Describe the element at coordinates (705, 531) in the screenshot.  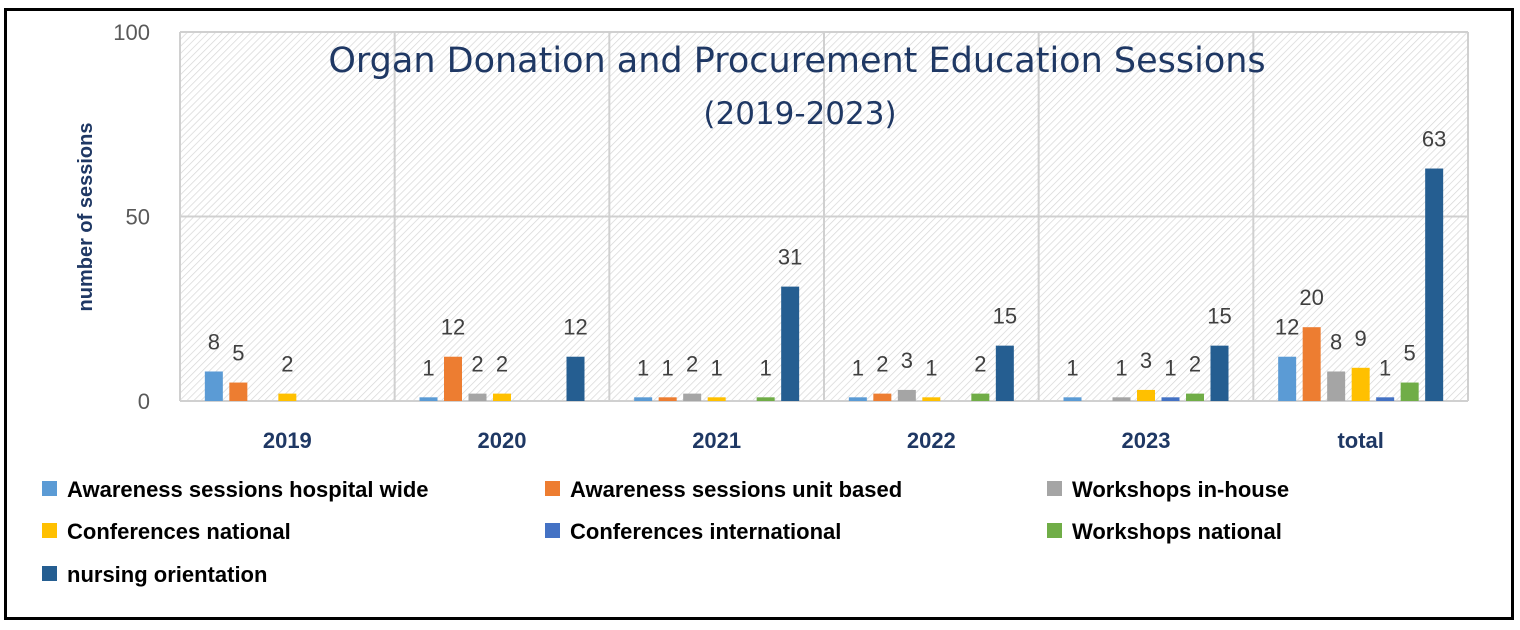
I see `legend-label: Conferences international` at that location.